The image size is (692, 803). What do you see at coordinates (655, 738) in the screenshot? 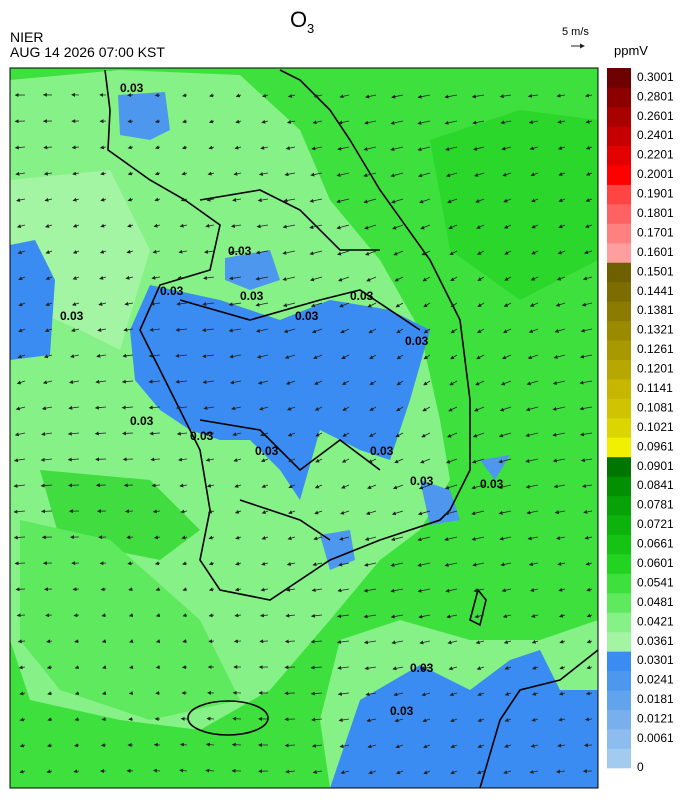
I see `colorbar-label: 0.0061` at bounding box center [655, 738].